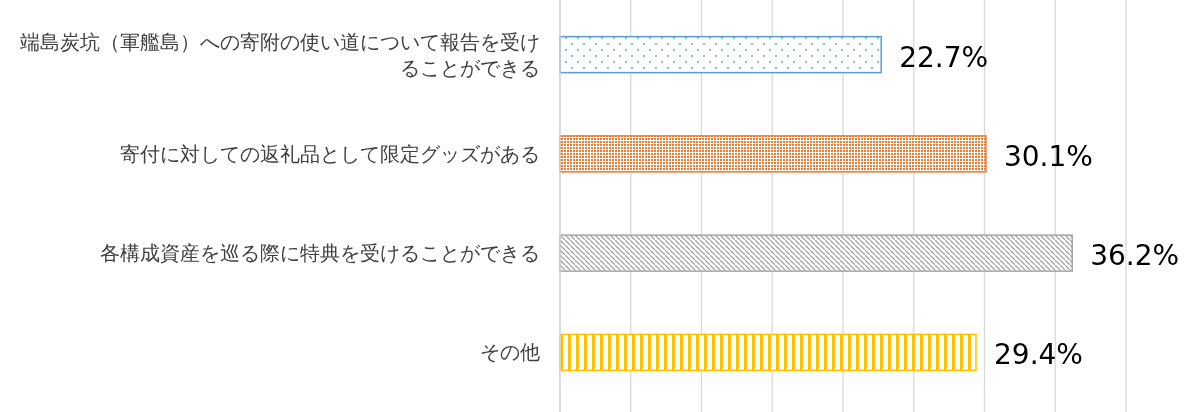 This screenshot has width=1187, height=412. I want to click on data-label: 29.4%, so click(1038, 355).